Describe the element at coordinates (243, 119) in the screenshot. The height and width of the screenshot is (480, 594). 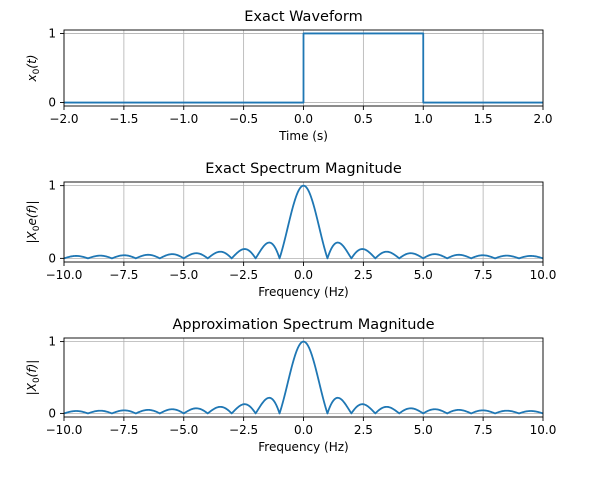
I see `x-tick-label: −0.5` at that location.